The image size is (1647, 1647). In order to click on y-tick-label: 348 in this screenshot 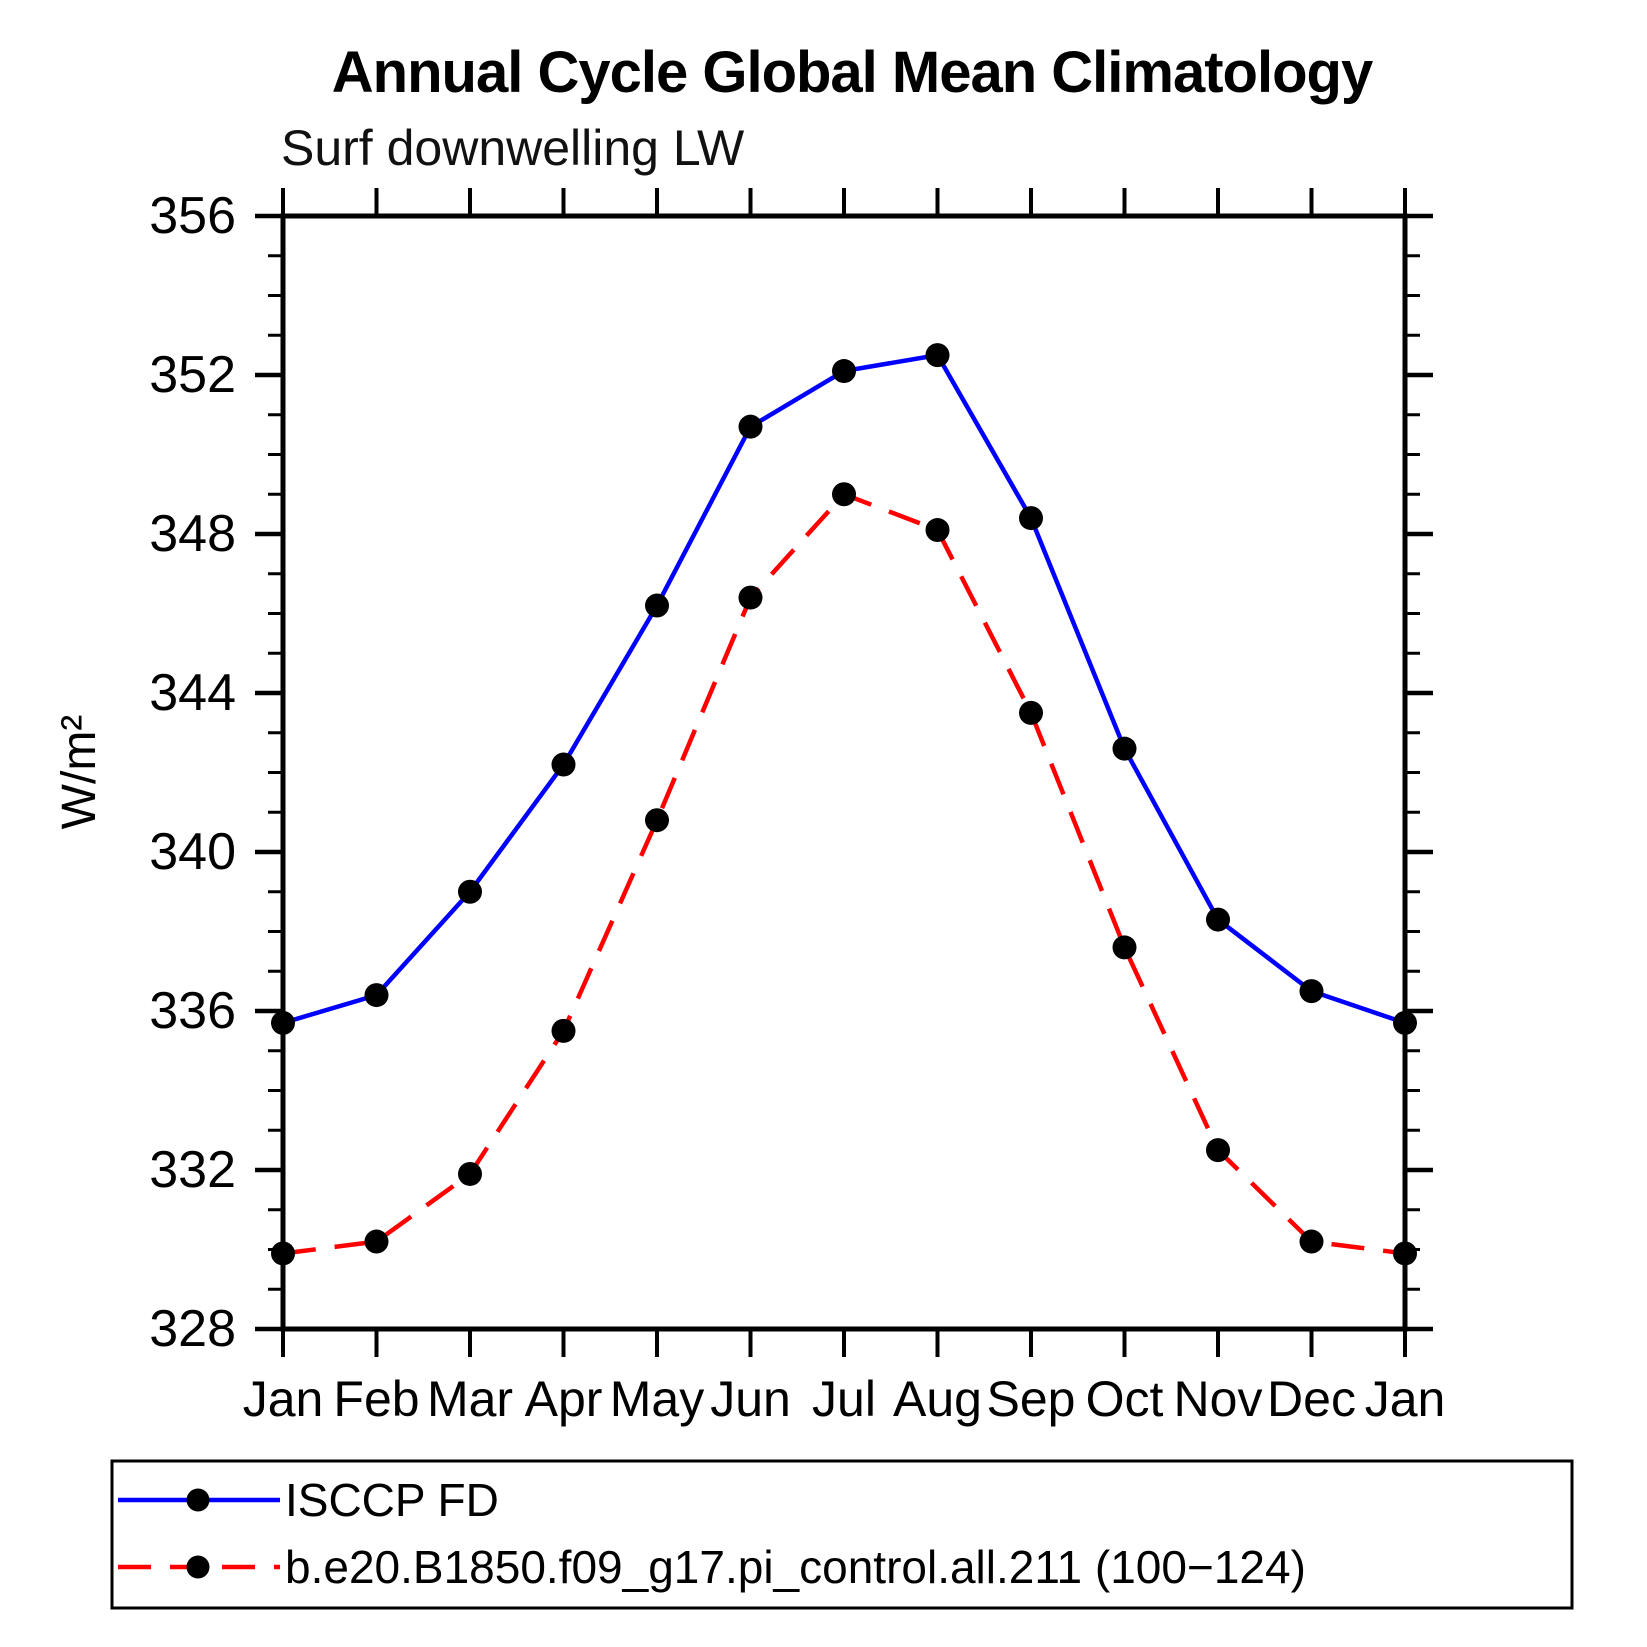, I will do `click(192, 534)`.